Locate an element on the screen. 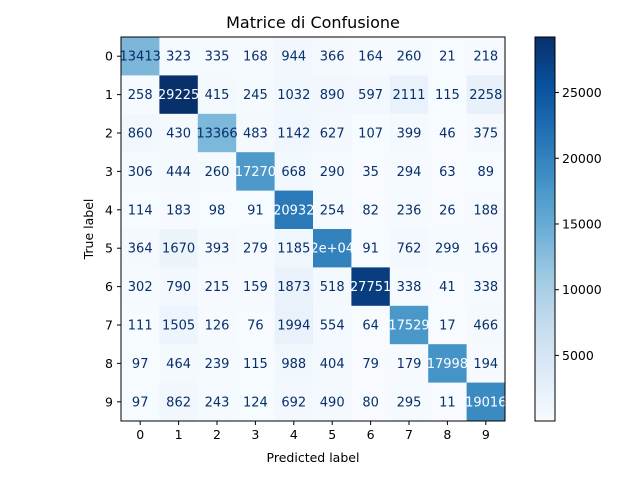 Image resolution: width=640 pixels, height=480 pixels. cell-value-label: 13413 is located at coordinates (140, 57).